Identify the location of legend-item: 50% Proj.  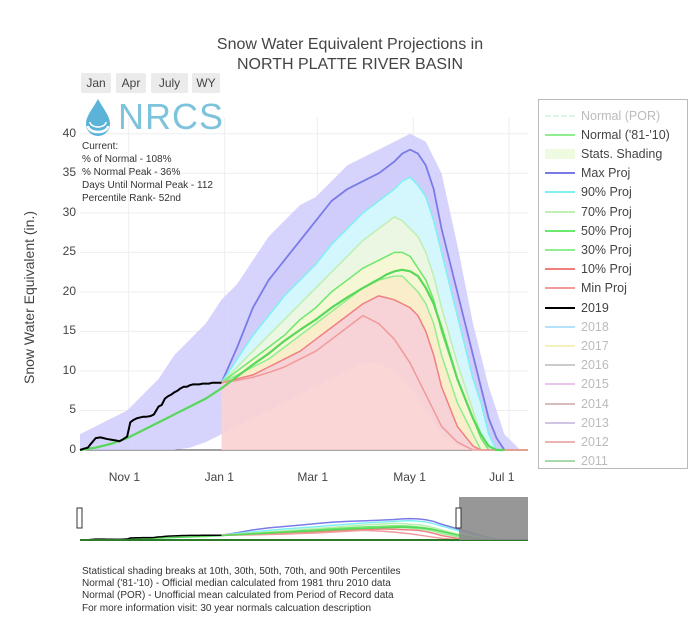
(613, 230).